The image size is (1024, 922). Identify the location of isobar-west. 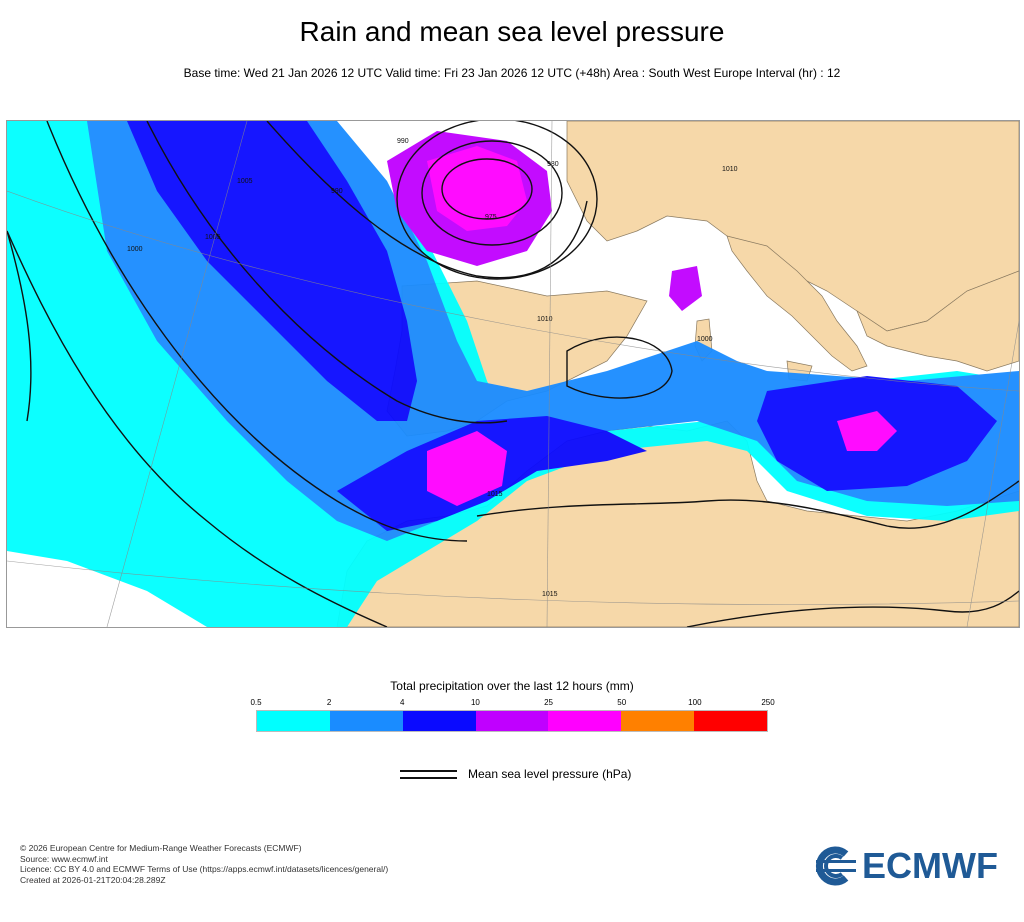
(19, 326).